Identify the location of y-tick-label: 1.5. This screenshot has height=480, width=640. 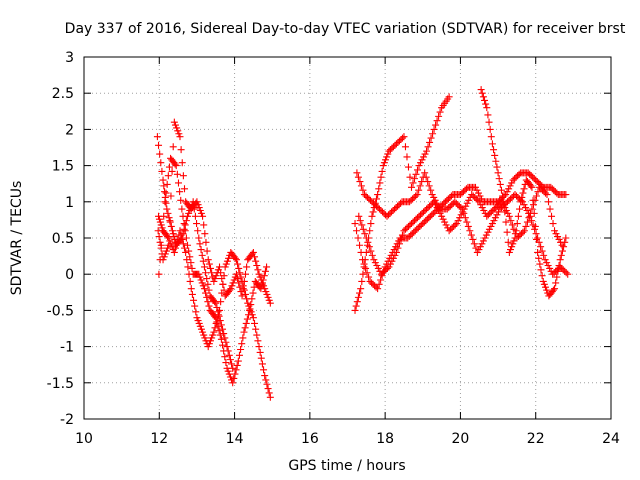
(63, 167).